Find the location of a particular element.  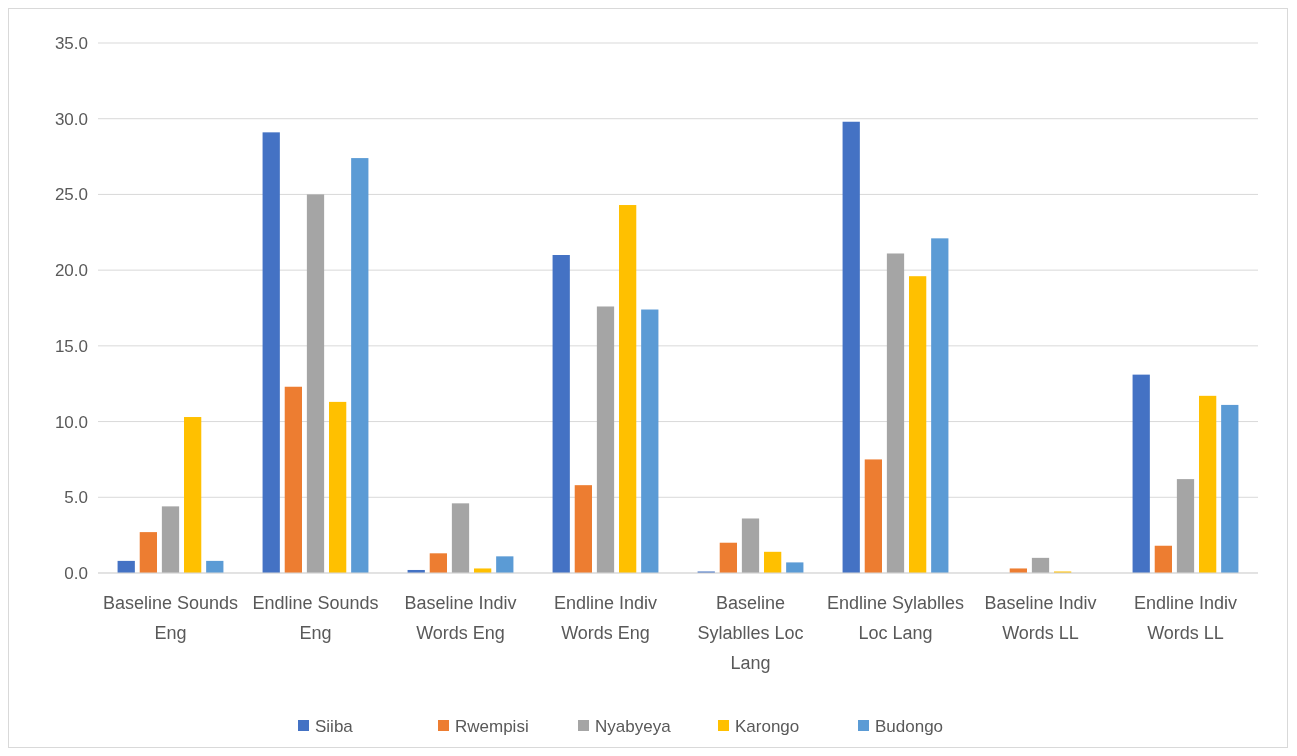

y-tick-label: 35.0 is located at coordinates (71, 43).